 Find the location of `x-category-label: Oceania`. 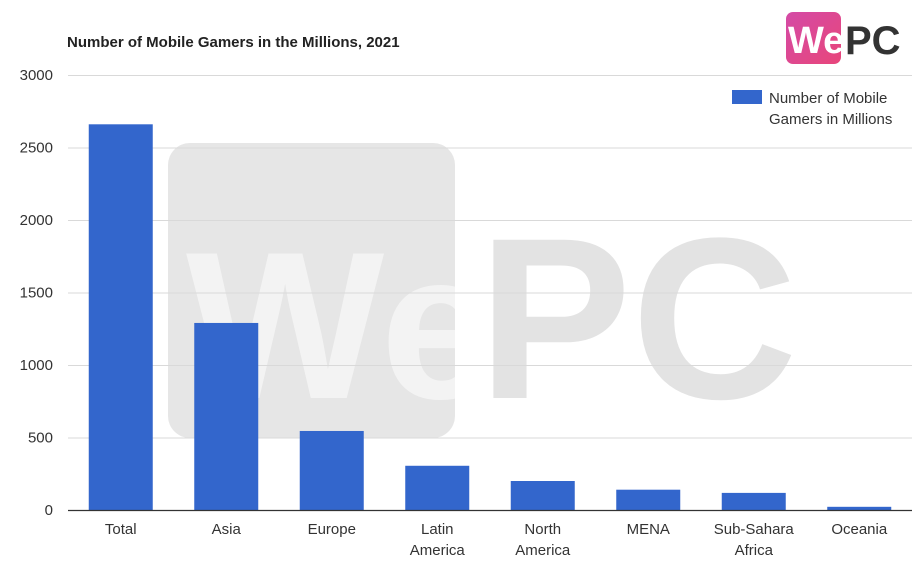

x-category-label: Oceania is located at coordinates (859, 529).